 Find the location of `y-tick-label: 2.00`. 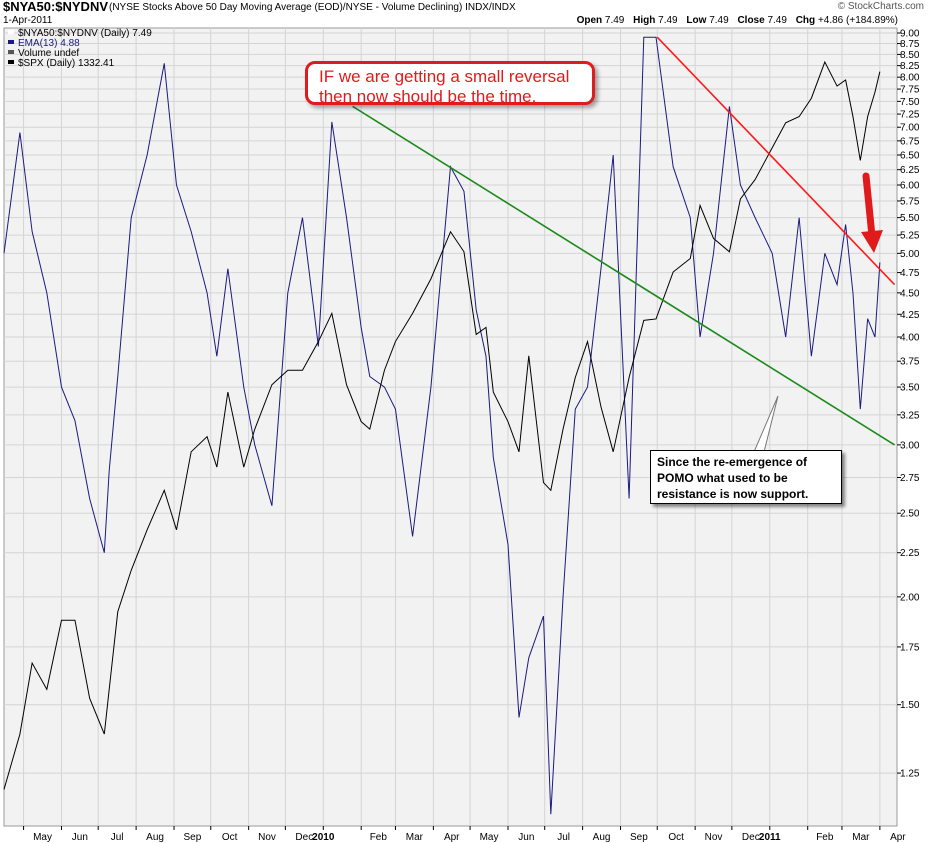

y-tick-label: 2.00 is located at coordinates (910, 597).